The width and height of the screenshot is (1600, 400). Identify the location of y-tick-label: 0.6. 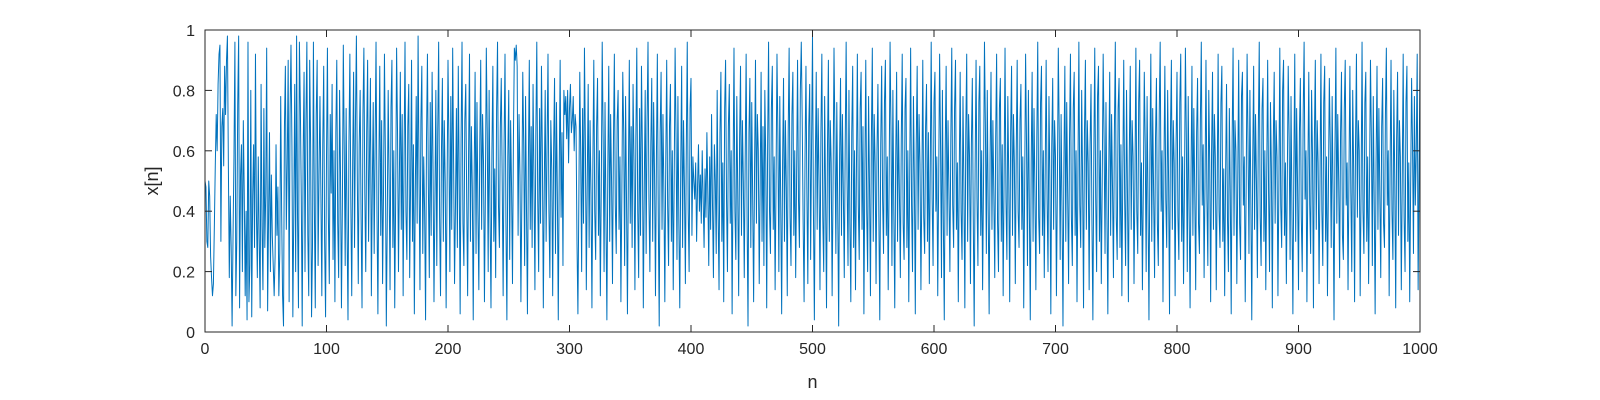
(184, 152).